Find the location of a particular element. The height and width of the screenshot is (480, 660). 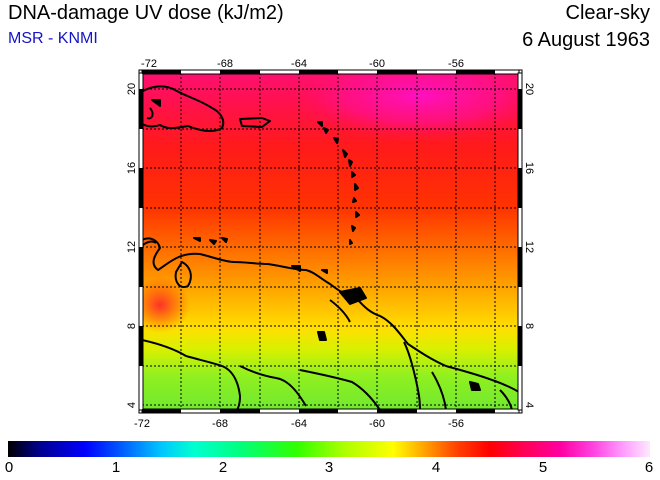

lon-tick-bottom: -68 is located at coordinates (220, 424).